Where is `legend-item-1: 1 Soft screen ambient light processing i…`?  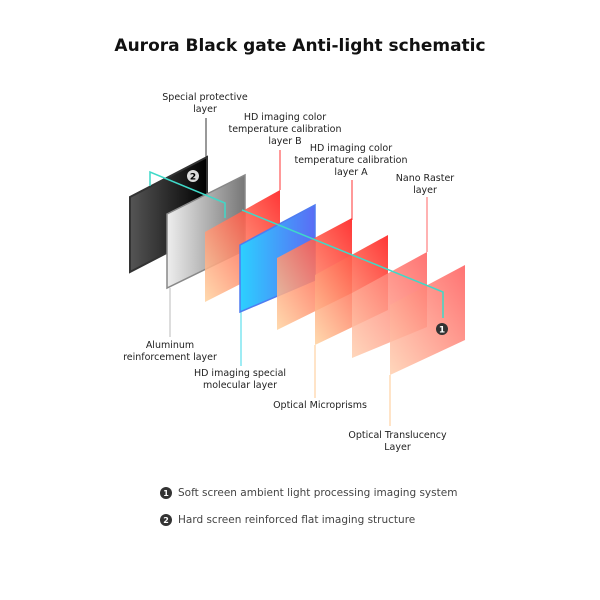 legend-item-1: 1 Soft screen ambient light processing i… is located at coordinates (308, 493).